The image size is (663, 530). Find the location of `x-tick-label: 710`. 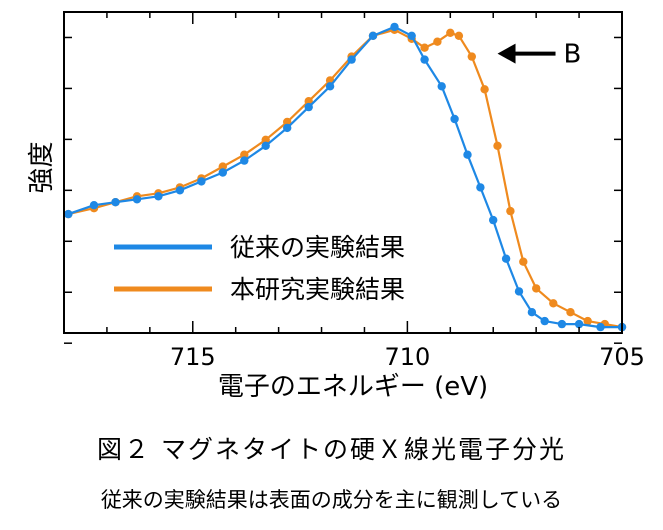

x-tick-label: 710 is located at coordinates (407, 357).